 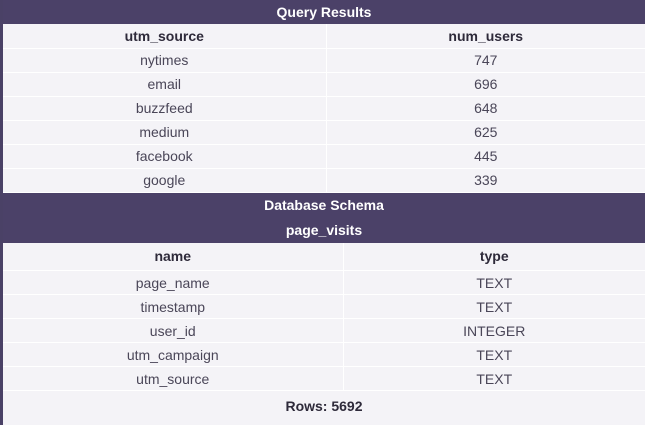 I want to click on table-row: nytimes 747, so click(x=324, y=60).